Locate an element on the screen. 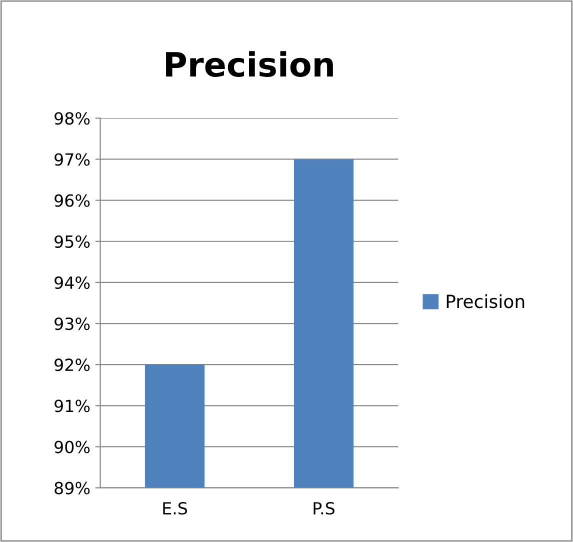 Image resolution: width=573 pixels, height=542 pixels. y-tick-label: 90% is located at coordinates (72, 447).